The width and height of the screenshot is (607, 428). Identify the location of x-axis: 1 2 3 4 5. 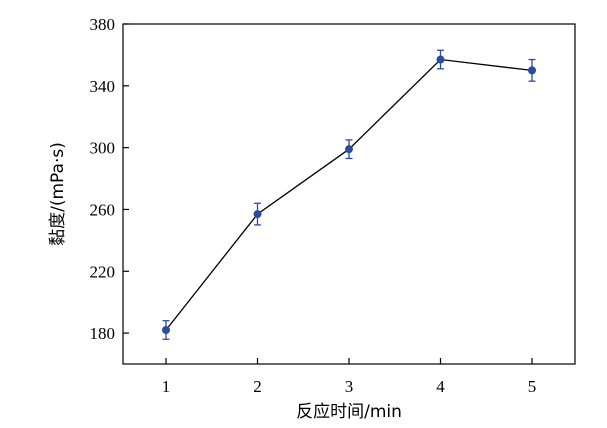
(349, 377).